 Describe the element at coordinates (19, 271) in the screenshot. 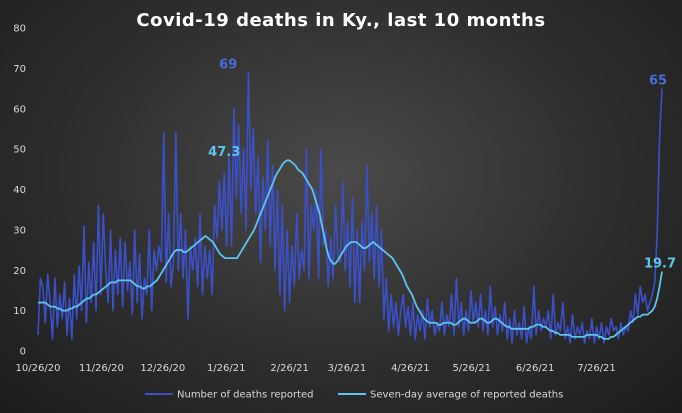

I see `y-tick-label: 20` at that location.